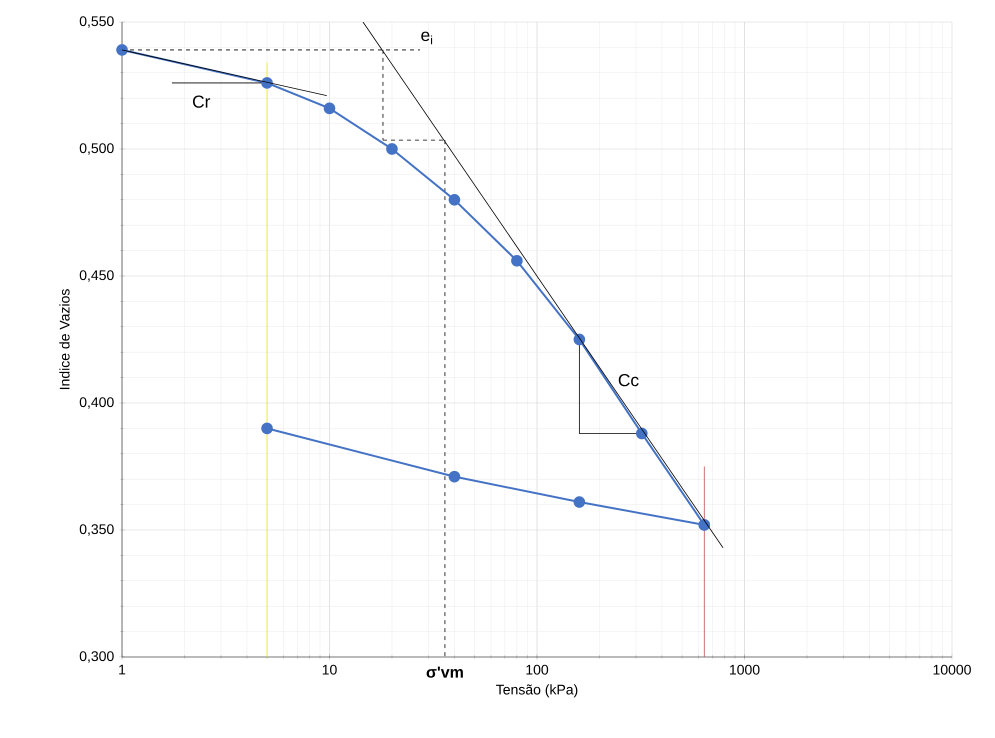  What do you see at coordinates (97, 657) in the screenshot?
I see `y-tick-label: 0,300` at bounding box center [97, 657].